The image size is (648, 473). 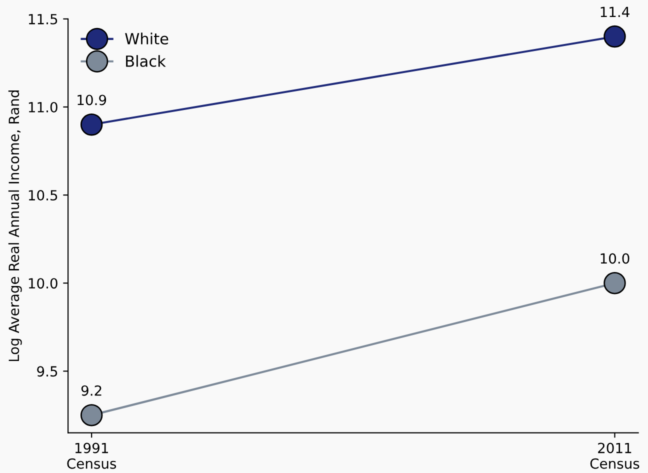 What do you see at coordinates (47, 371) in the screenshot?
I see `y-tick-label: 9.5` at bounding box center [47, 371].